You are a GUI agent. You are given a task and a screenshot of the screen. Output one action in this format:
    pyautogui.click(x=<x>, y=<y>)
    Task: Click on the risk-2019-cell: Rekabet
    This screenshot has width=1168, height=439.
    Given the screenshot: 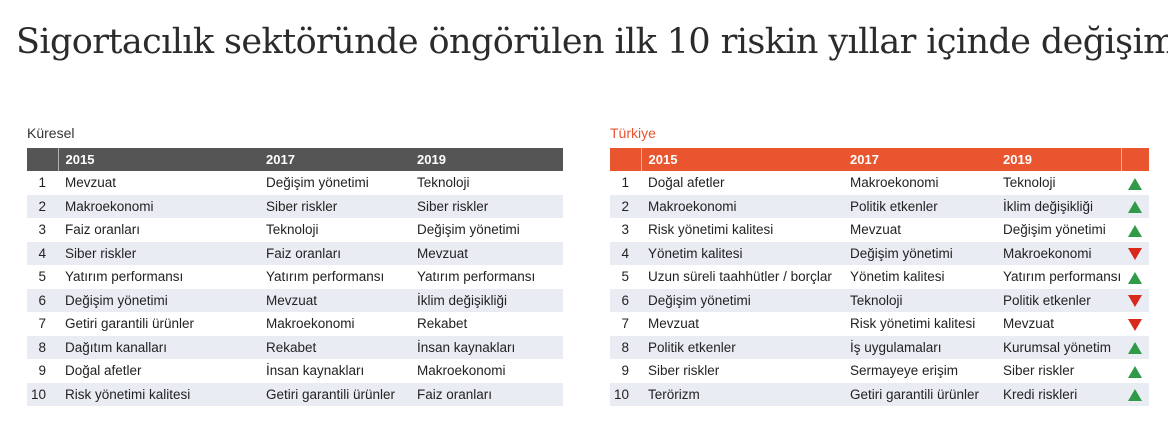 What is the action you would take?
    pyautogui.click(x=442, y=324)
    